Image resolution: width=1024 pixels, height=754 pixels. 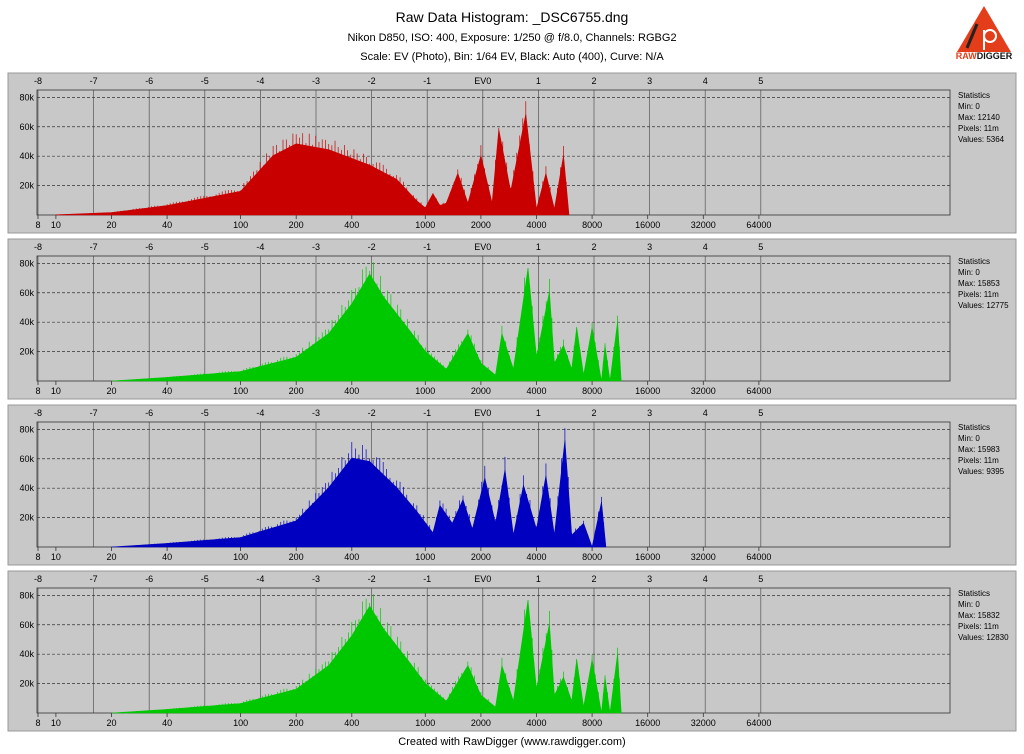 What do you see at coordinates (984, 56) in the screenshot?
I see `logo-wordmark: RAWDIGGER` at bounding box center [984, 56].